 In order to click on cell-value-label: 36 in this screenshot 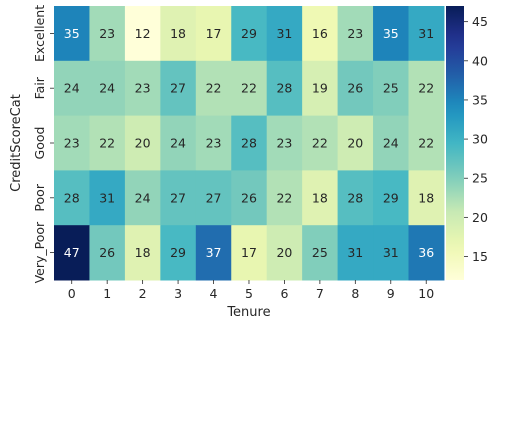, I will do `click(426, 252)`.